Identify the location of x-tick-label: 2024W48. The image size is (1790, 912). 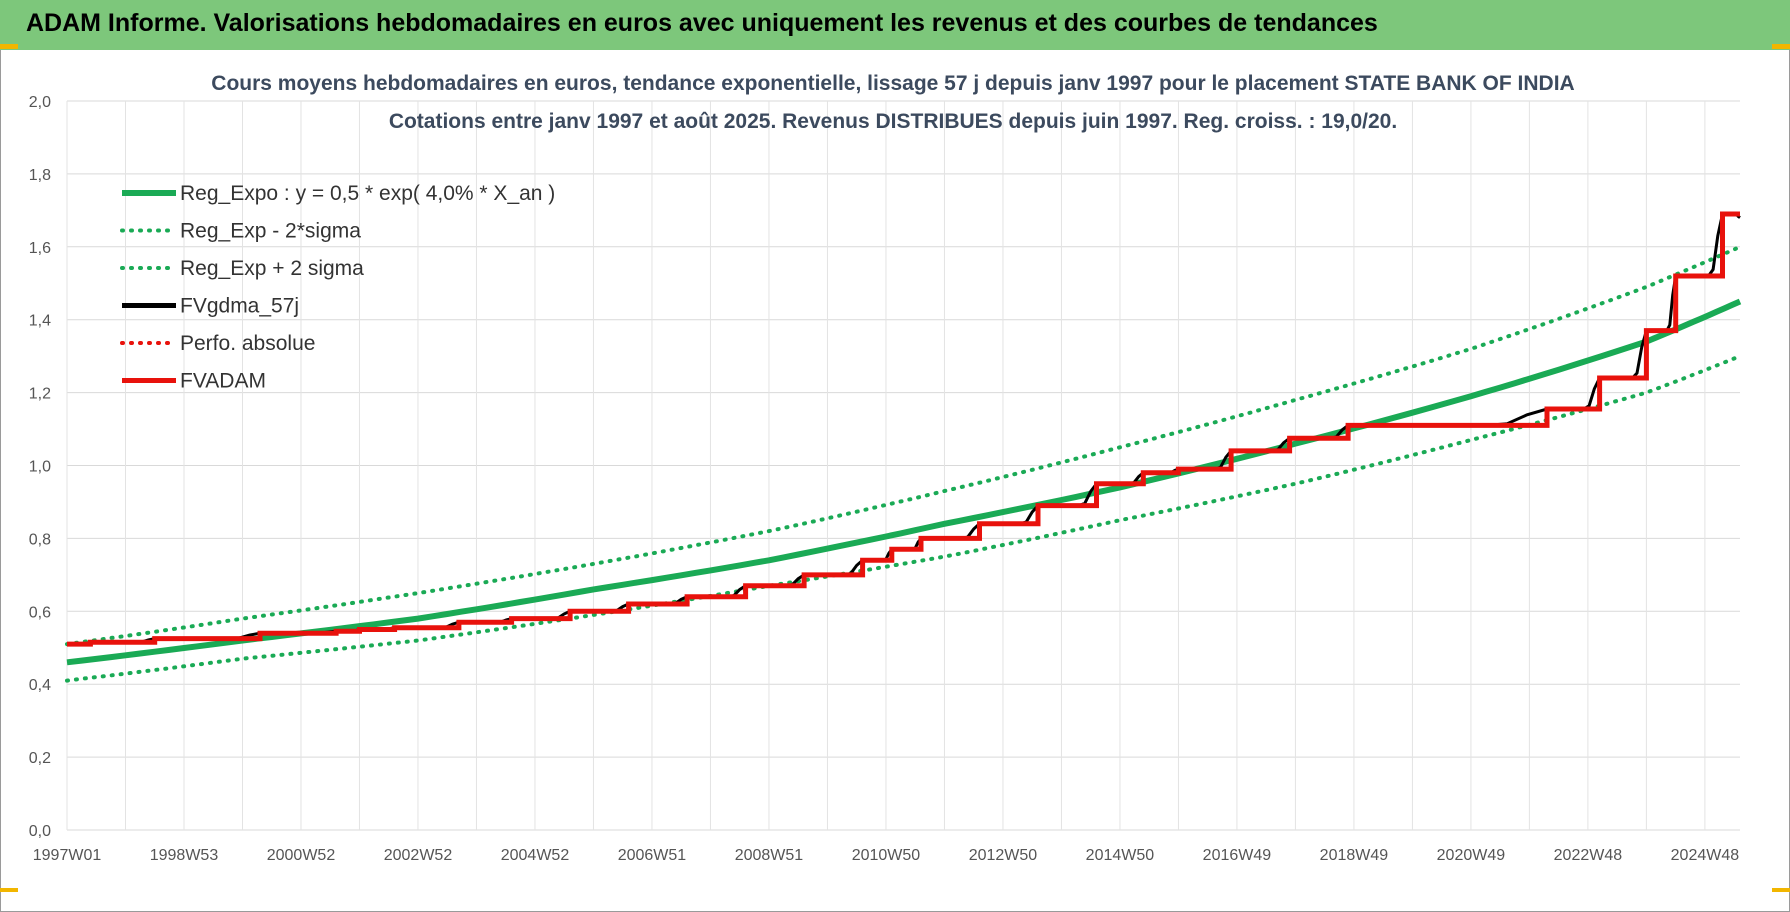
(1705, 855).